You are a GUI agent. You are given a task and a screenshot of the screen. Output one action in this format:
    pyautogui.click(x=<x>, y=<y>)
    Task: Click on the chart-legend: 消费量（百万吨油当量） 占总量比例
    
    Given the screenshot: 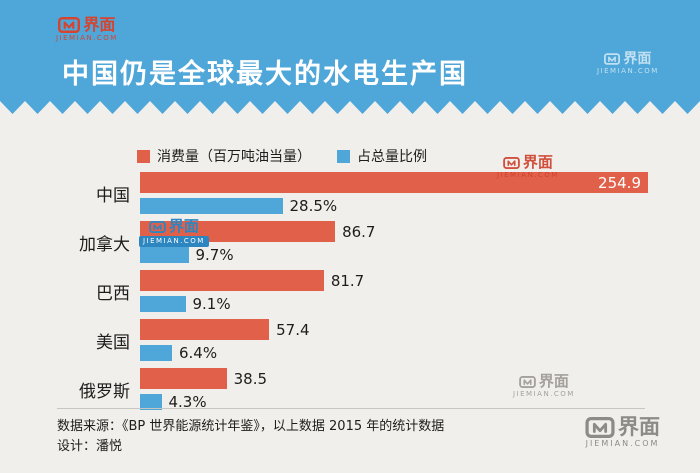 What is the action you would take?
    pyautogui.click(x=282, y=156)
    